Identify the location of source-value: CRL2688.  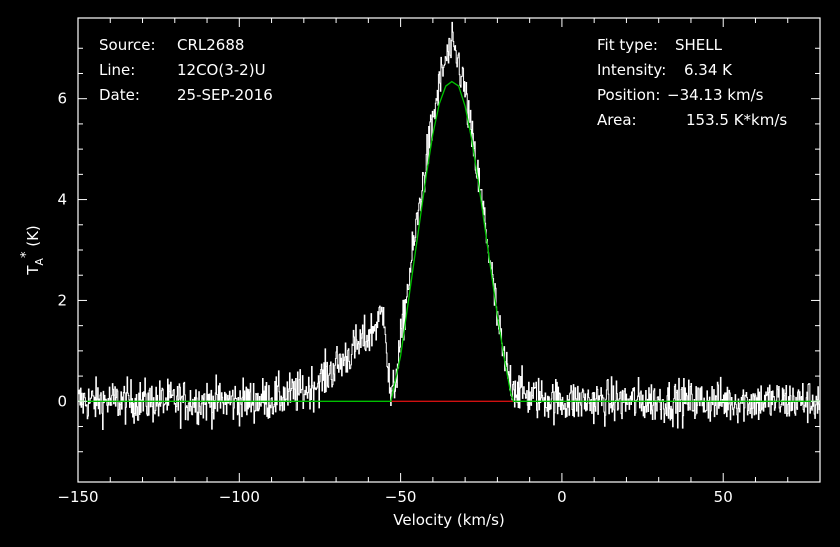
(210, 45).